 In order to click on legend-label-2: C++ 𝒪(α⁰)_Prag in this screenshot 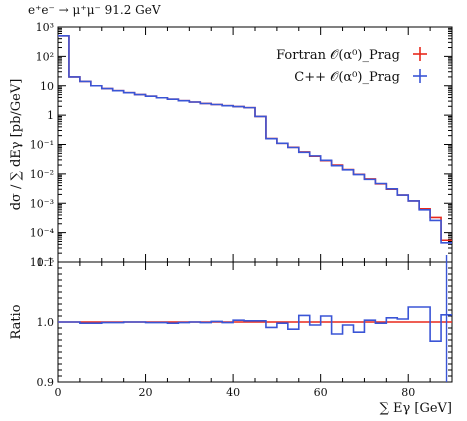, I will do `click(347, 77)`.